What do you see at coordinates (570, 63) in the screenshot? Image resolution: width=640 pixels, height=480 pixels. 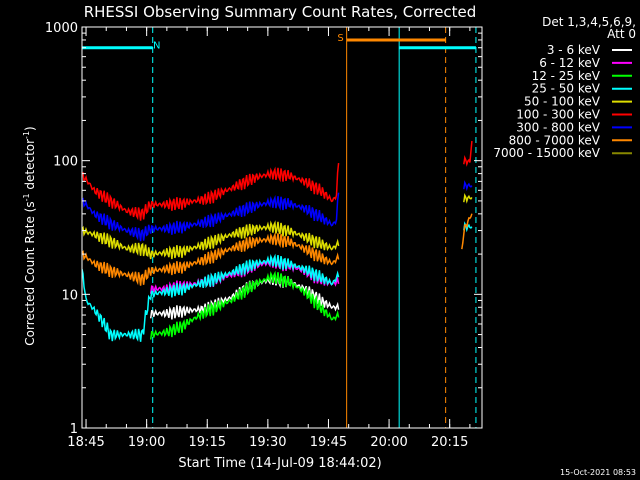 I see `legend-label: 6 - 12 keV` at bounding box center [570, 63].